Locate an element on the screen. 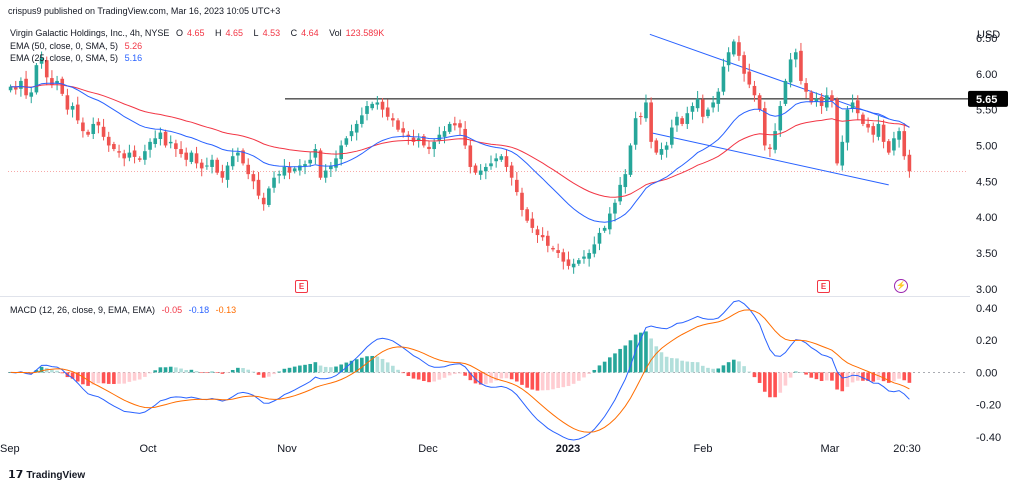 The height and width of the screenshot is (487, 1024). macd-line-value: -0.18 is located at coordinates (199, 310).